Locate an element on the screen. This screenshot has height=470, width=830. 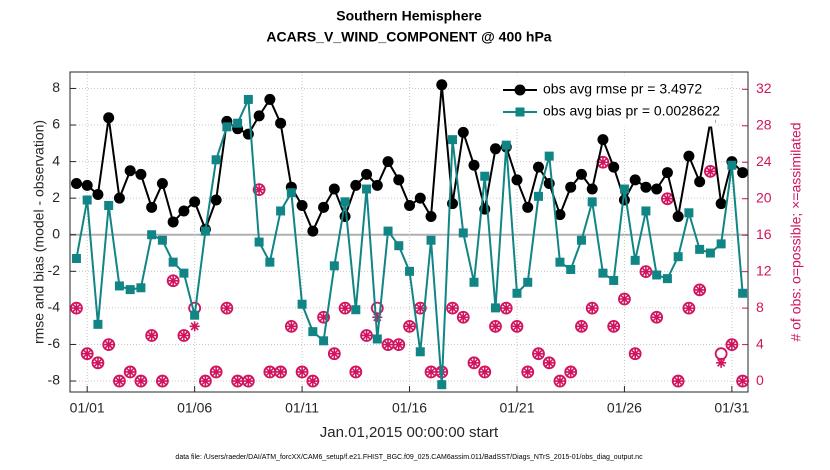
y-tick-label: 6 is located at coordinates (56, 124).